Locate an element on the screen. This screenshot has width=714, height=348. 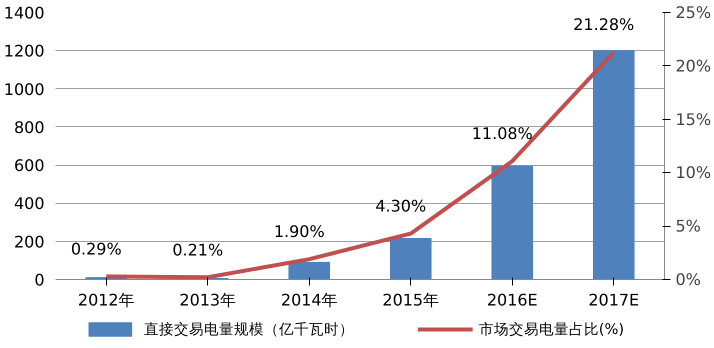
y-tick-label: 200 is located at coordinates (29, 242).